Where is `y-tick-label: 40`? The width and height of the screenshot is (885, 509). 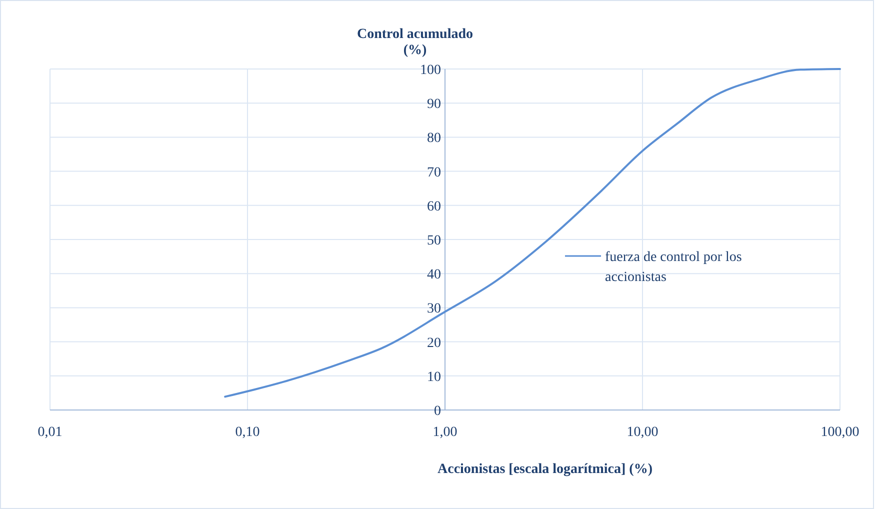 y-tick-label: 40 is located at coordinates (434, 275).